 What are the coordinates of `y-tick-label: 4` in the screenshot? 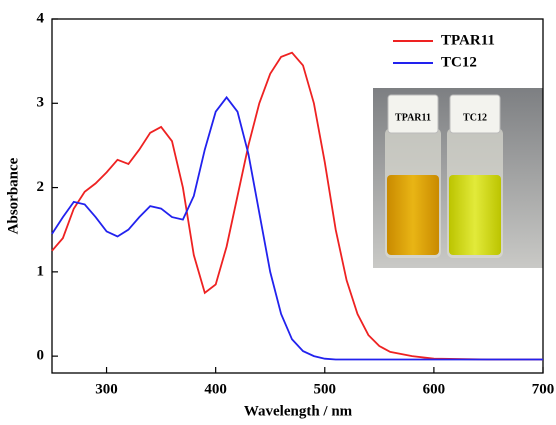 It's located at (41, 18).